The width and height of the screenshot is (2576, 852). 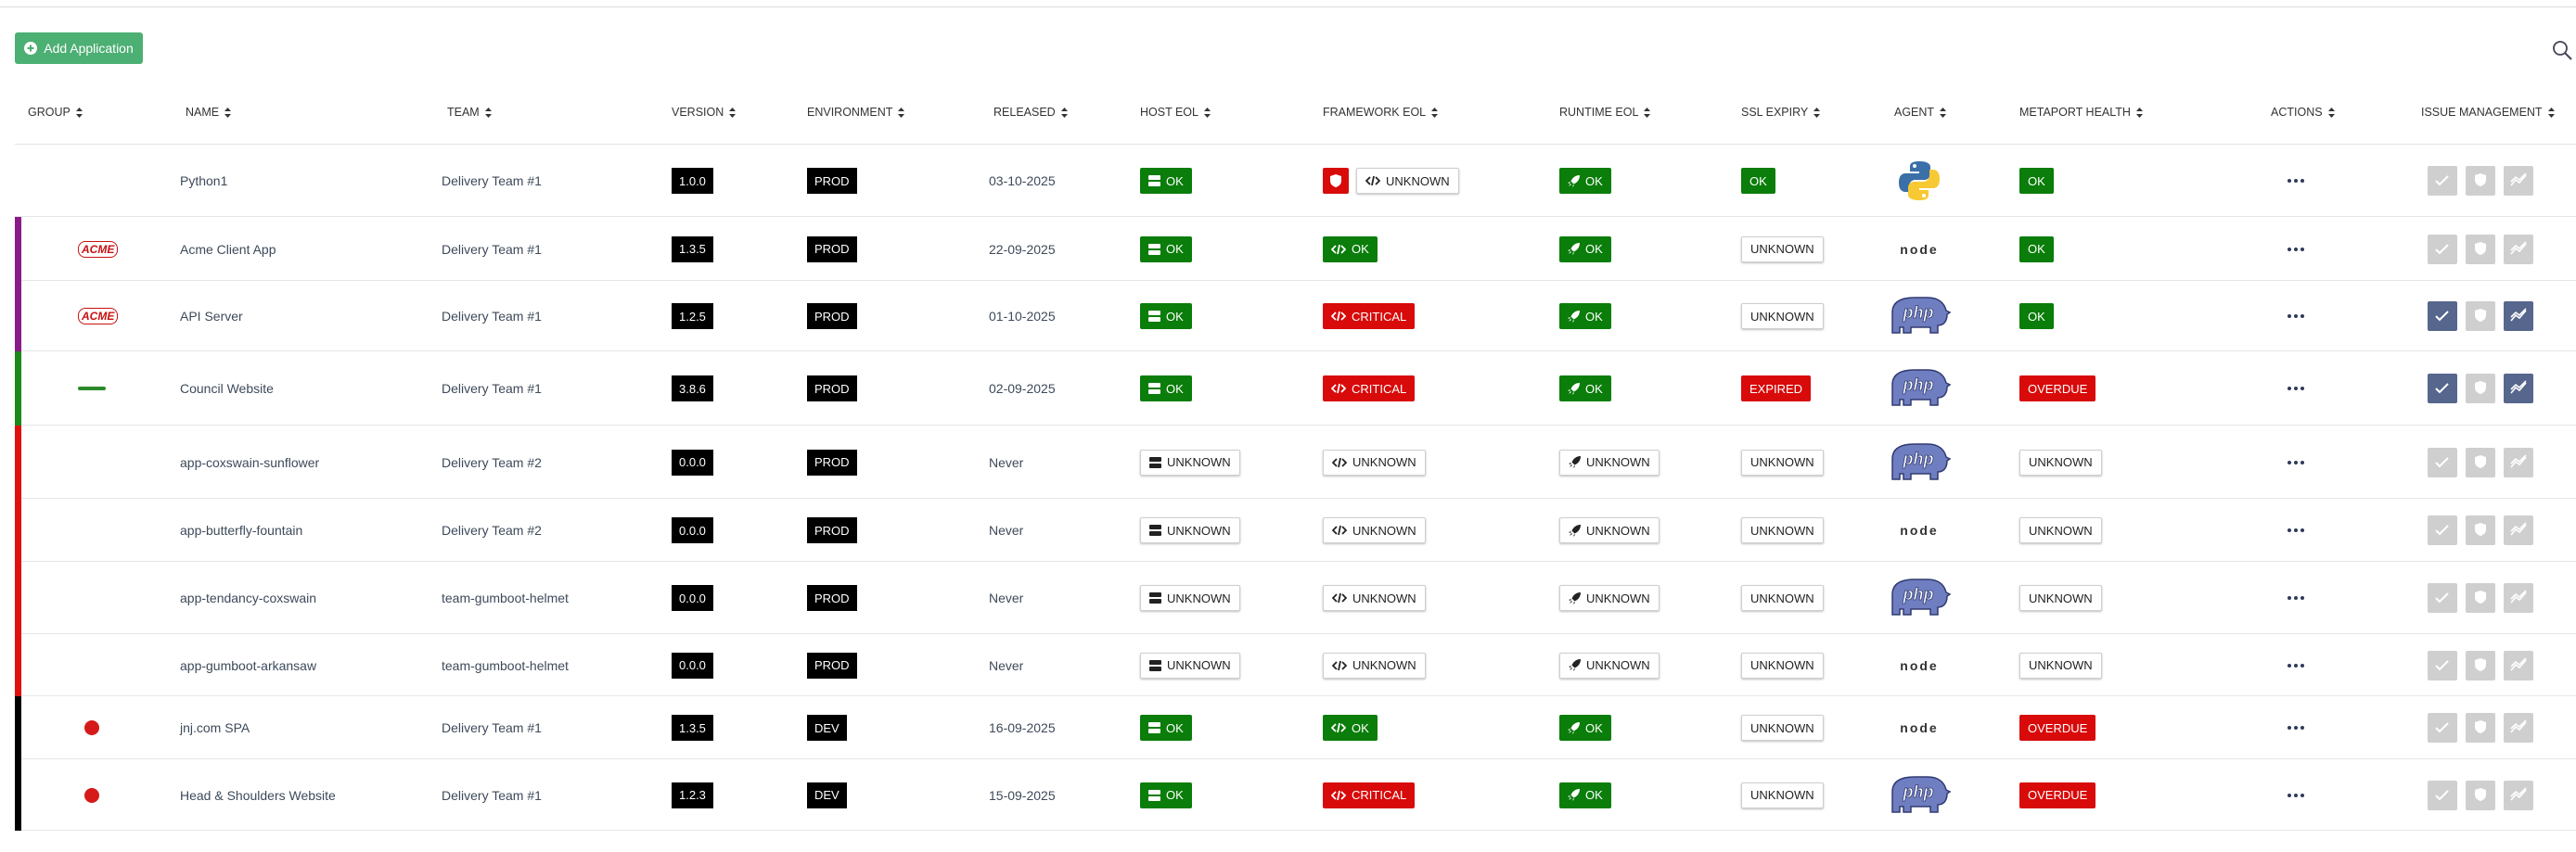 I want to click on column-header: FRAMEWORK EOL, so click(x=1381, y=113).